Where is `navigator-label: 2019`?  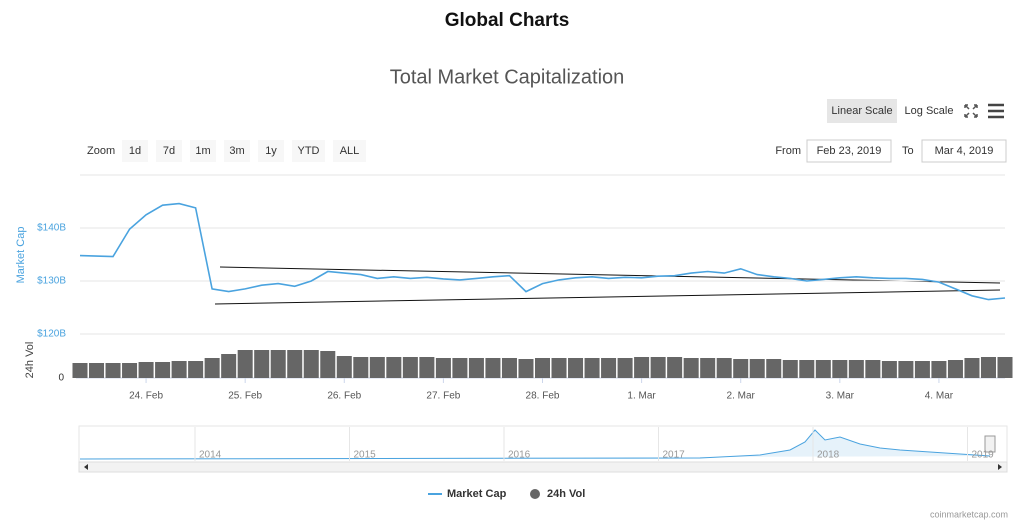 navigator-label: 2019 is located at coordinates (983, 455).